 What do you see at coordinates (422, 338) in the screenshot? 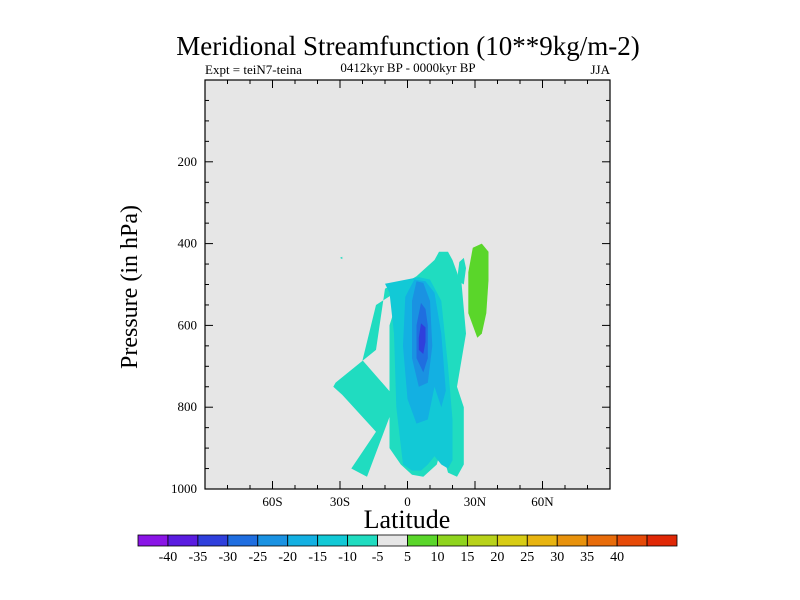
I see `contour-southern-cell-core` at bounding box center [422, 338].